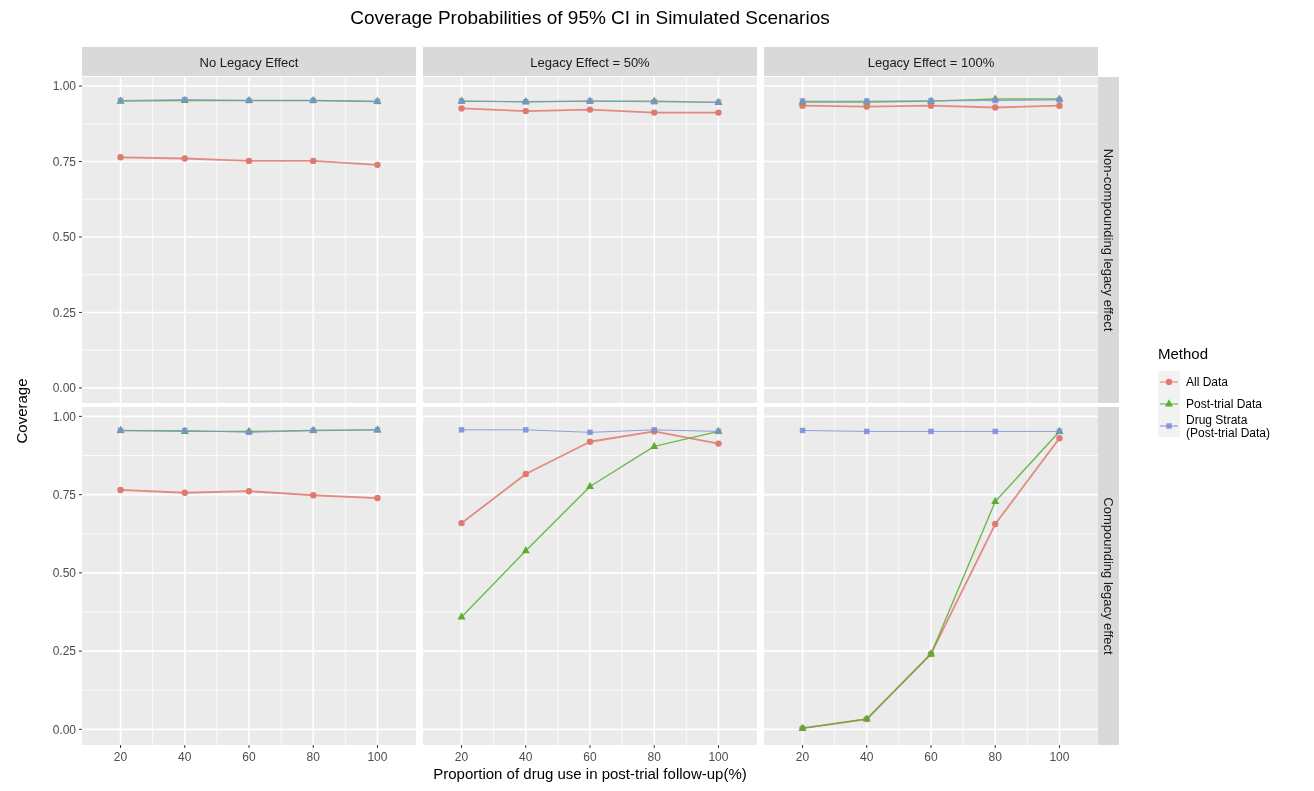  I want to click on chart-subtitle: No Legacy Effect, so click(249, 62).